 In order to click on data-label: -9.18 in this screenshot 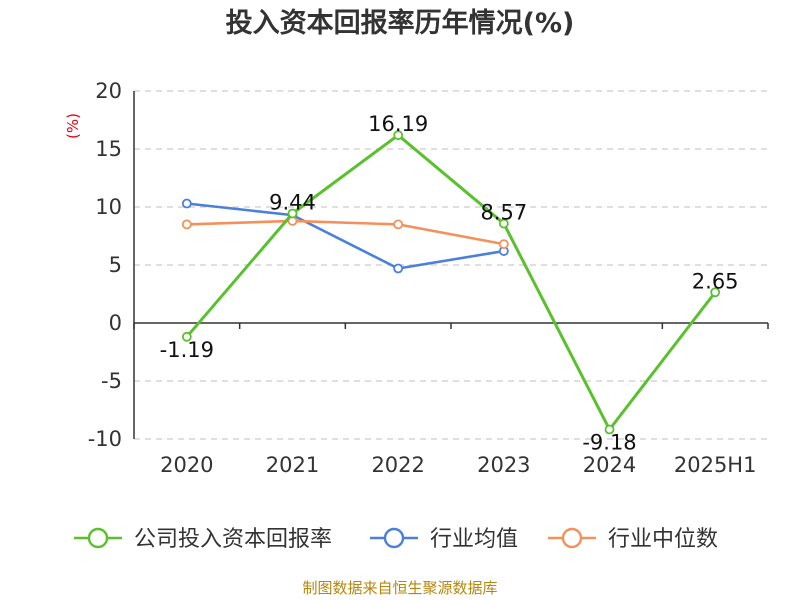, I will do `click(609, 442)`.